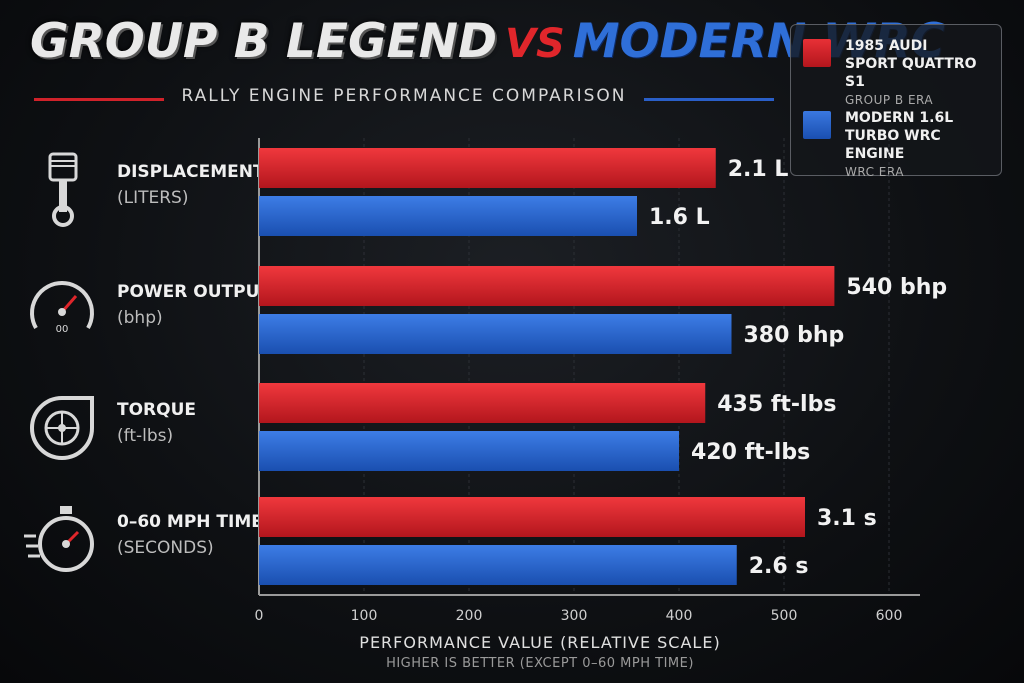 Image resolution: width=1024 pixels, height=683 pixels. What do you see at coordinates (263, 41) in the screenshot?
I see `title-group-b: GROUP B LEGEND` at bounding box center [263, 41].